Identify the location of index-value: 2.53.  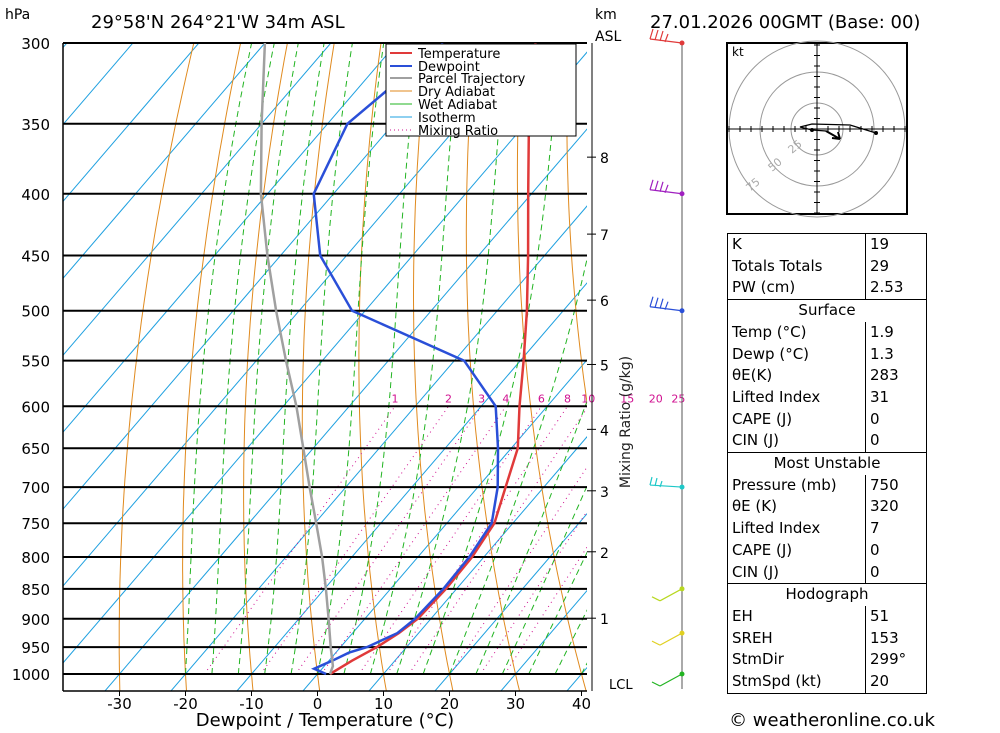
(896, 288).